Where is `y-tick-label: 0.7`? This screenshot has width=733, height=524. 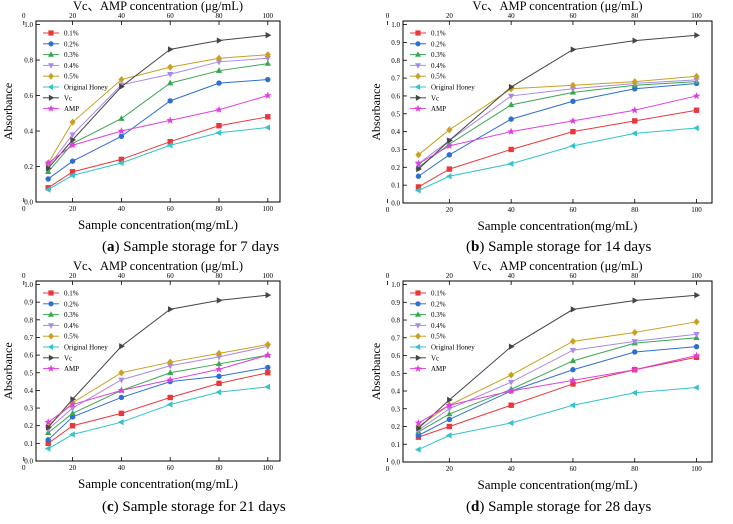 y-tick-label: 0.7 is located at coordinates (395, 338).